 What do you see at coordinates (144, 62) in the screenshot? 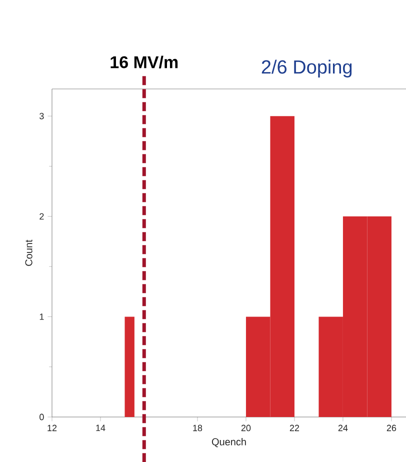
I see `ref-line-label: 16 MV/m` at bounding box center [144, 62].